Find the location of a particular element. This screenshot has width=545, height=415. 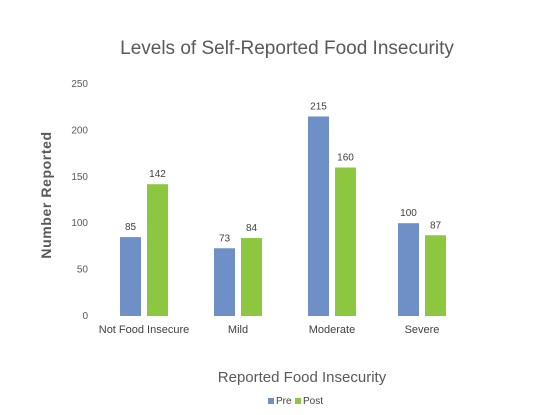

legend-swatch-pre is located at coordinates (271, 401).